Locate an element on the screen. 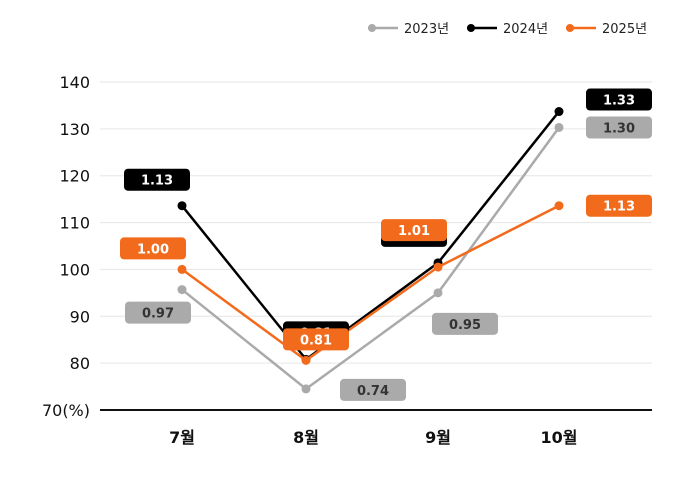 This screenshot has width=689, height=485. data-label-text: 1.30 is located at coordinates (619, 128).